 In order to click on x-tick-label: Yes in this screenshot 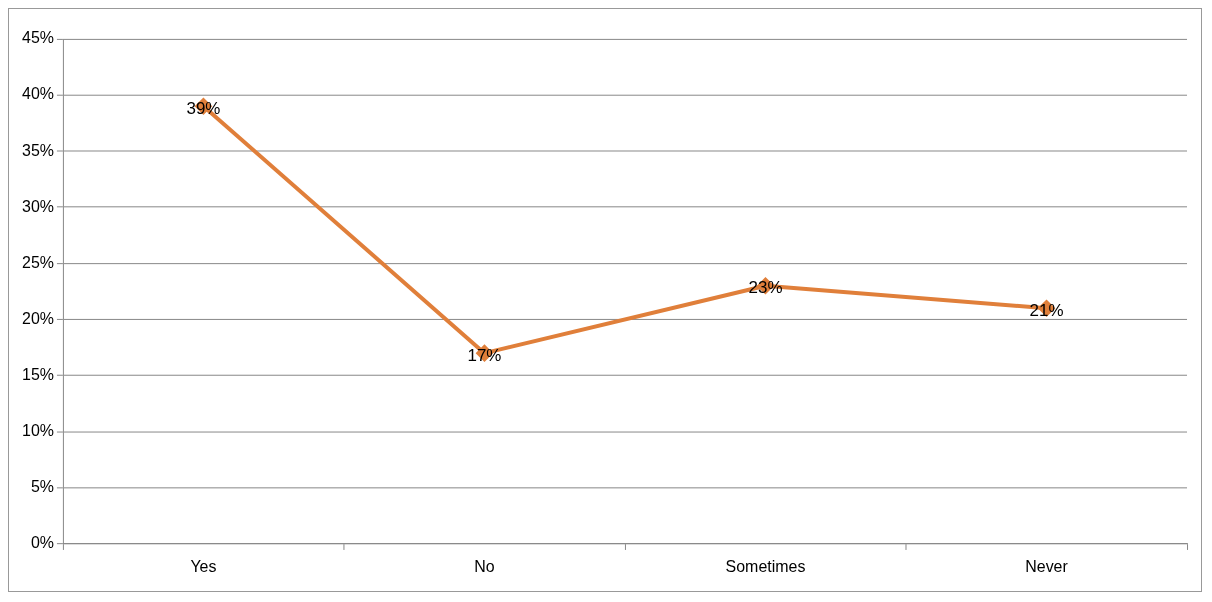, I will do `click(203, 566)`.